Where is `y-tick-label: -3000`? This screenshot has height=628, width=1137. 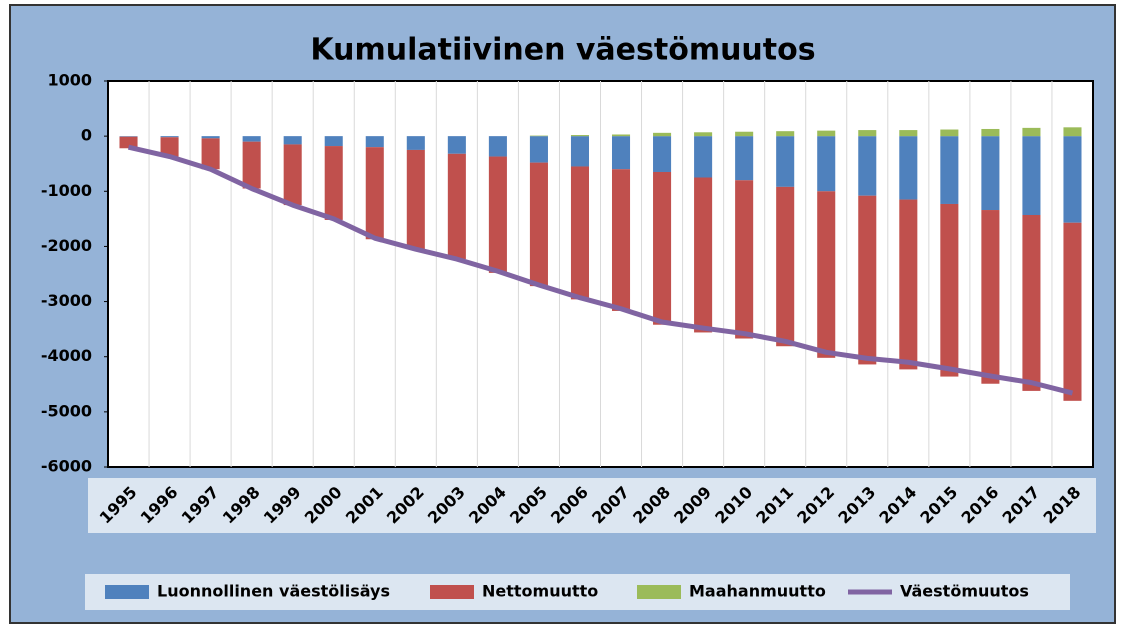 y-tick-label: -3000 is located at coordinates (66, 300).